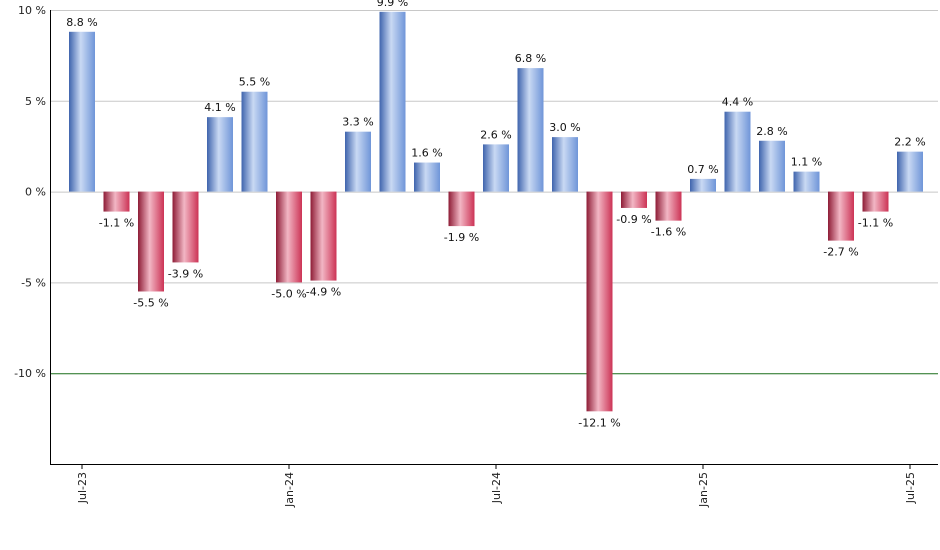 The width and height of the screenshot is (940, 550). I want to click on bar-value-label: -4.9 %, so click(323, 292).